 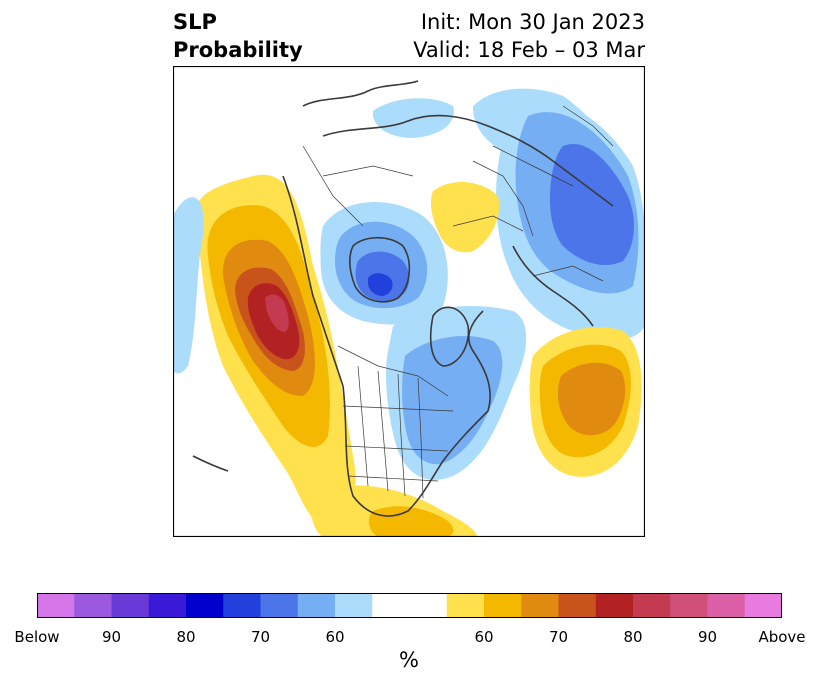 I want to click on anomaly-siberia-below, so click(x=570, y=219).